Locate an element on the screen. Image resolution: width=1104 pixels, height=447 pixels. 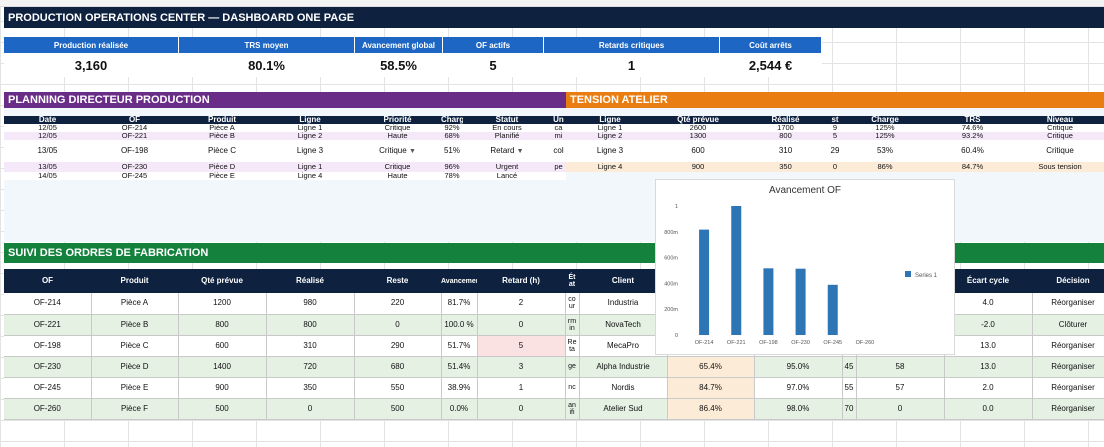
of-cell: OF-245 is located at coordinates (134, 176).